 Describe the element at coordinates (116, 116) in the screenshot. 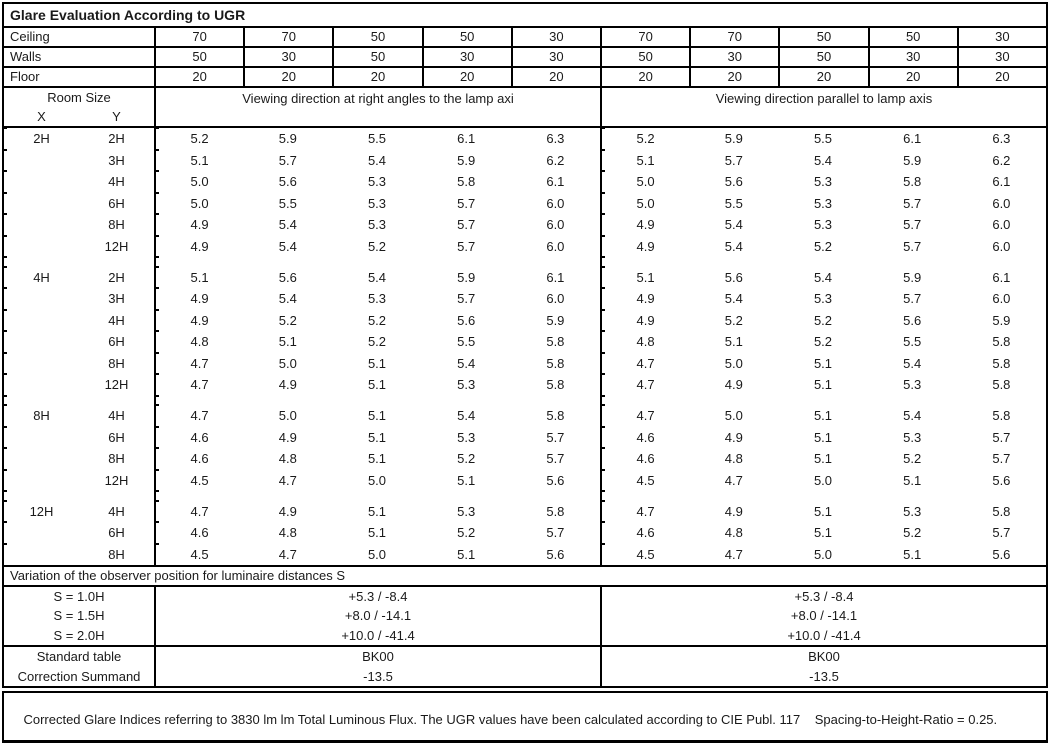

I see `y-column-label: Y` at that location.